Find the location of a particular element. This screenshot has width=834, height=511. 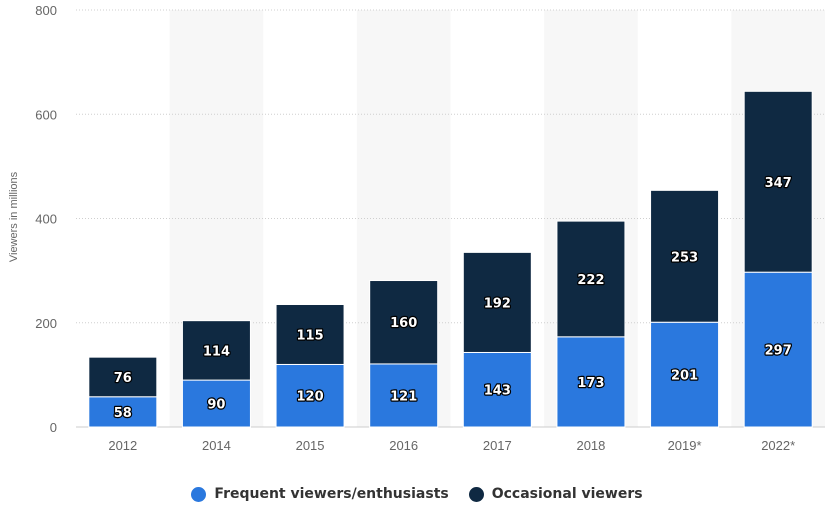

y-tick-label: 400 is located at coordinates (46, 219).